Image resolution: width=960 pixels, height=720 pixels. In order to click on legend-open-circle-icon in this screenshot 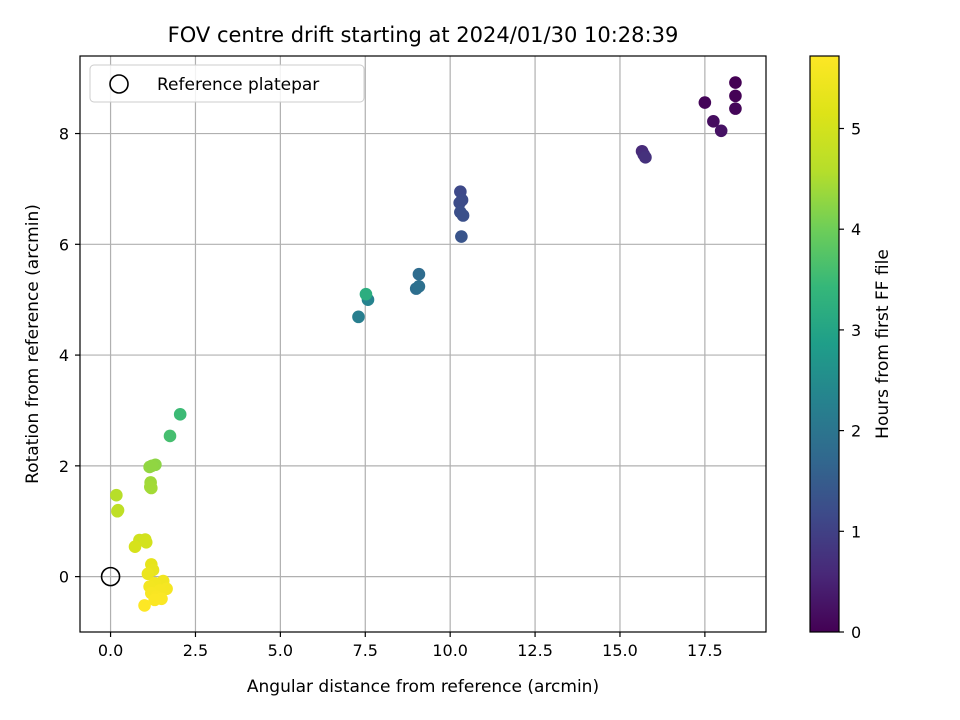, I will do `click(119, 84)`.